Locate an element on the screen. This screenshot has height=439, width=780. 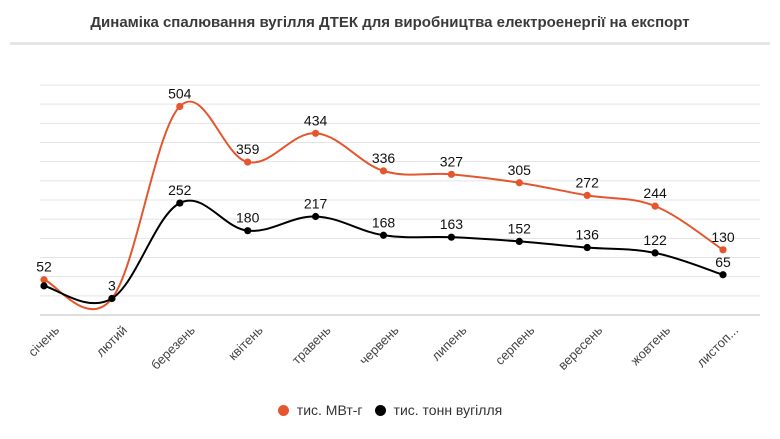
data-label-coal: 168 is located at coordinates (384, 222).